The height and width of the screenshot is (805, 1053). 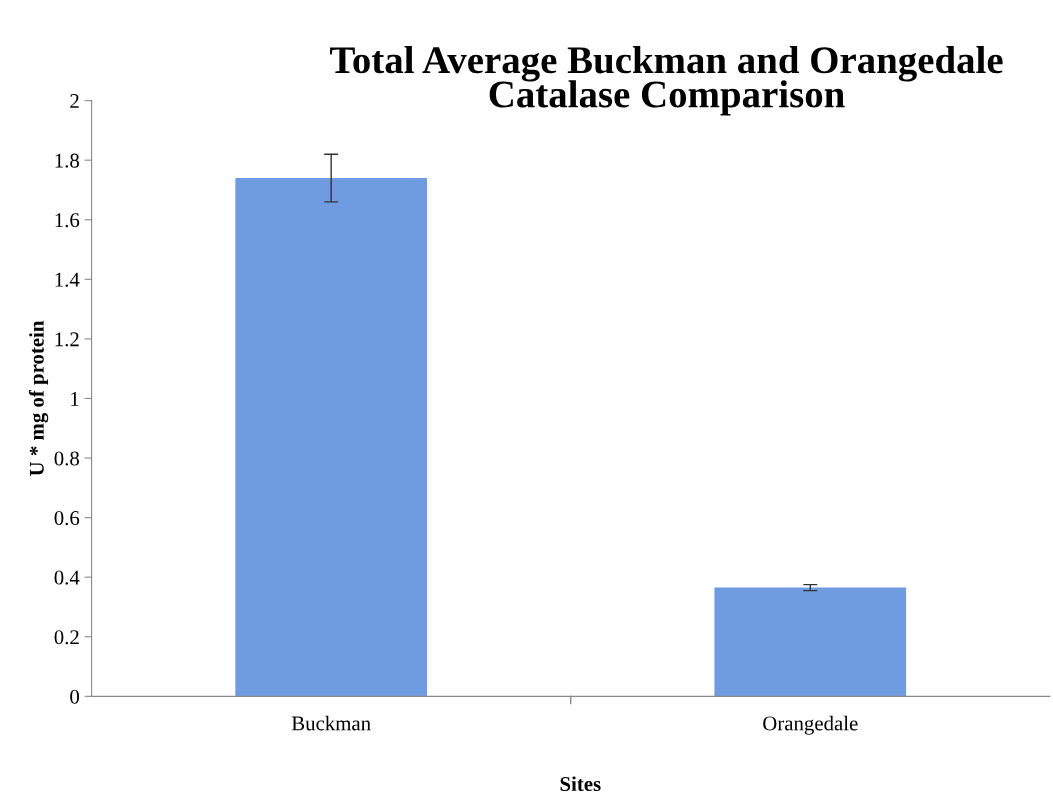 What do you see at coordinates (67, 220) in the screenshot?
I see `y-tick-label: 1.6` at bounding box center [67, 220].